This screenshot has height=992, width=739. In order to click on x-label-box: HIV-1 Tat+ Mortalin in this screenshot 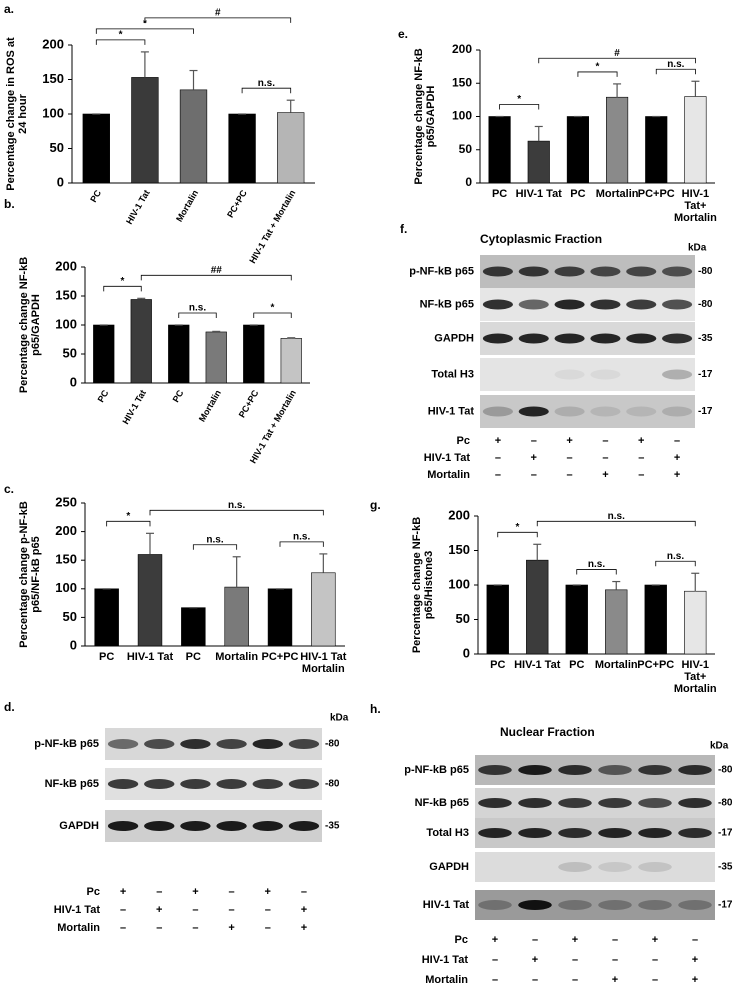, I will do `click(695, 677)`.